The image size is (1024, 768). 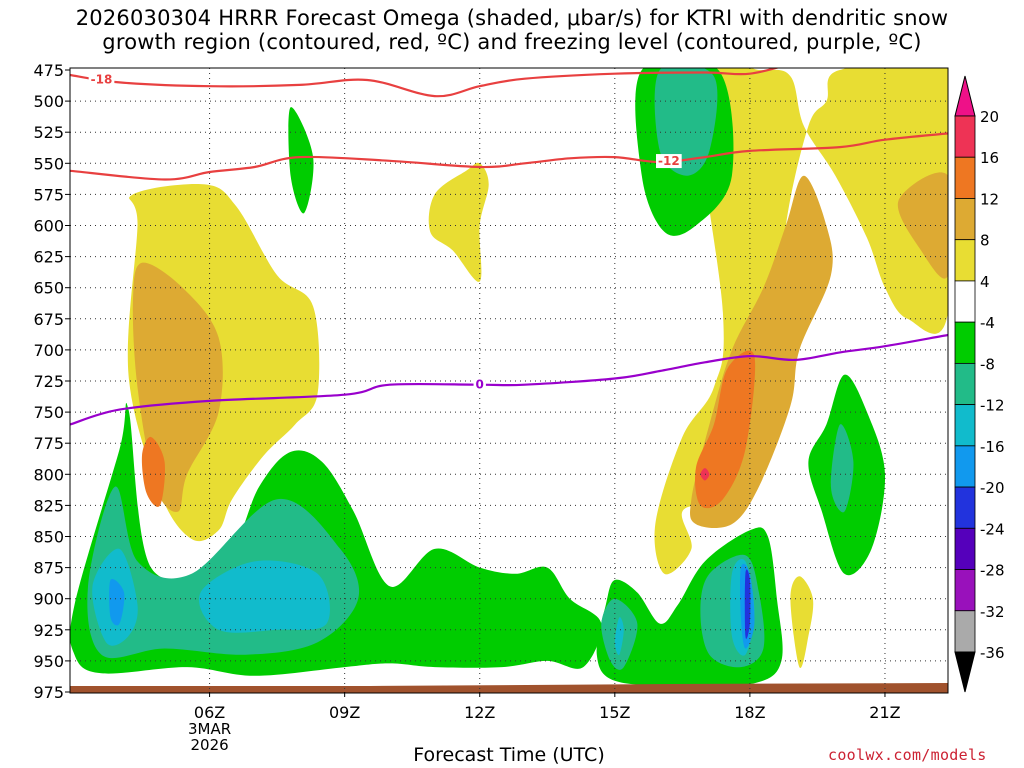 What do you see at coordinates (209, 712) in the screenshot?
I see `x-tick-label-06Z: 06Z` at bounding box center [209, 712].